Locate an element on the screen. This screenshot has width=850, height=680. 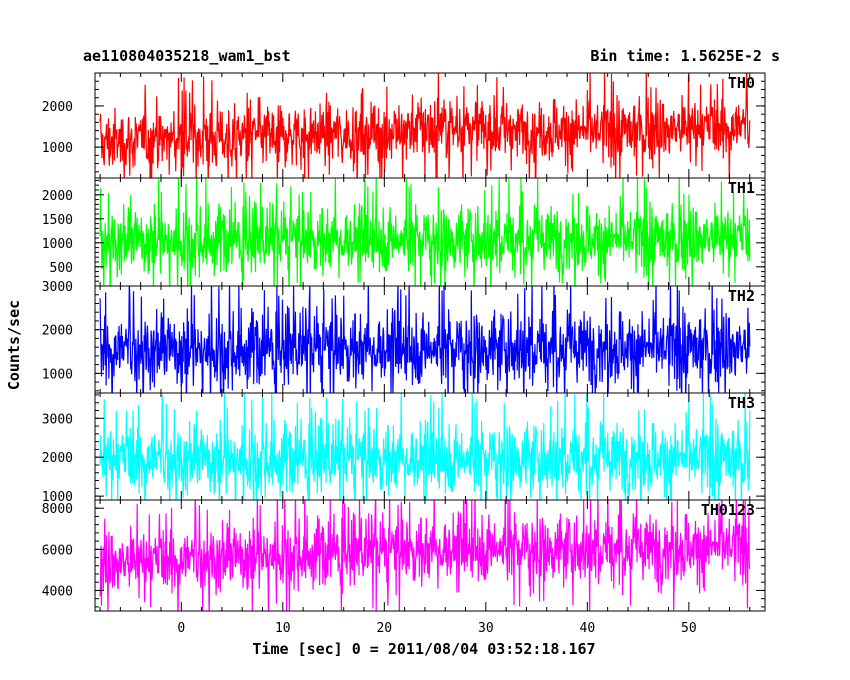
x-tick-label: 30 is located at coordinates (486, 628).